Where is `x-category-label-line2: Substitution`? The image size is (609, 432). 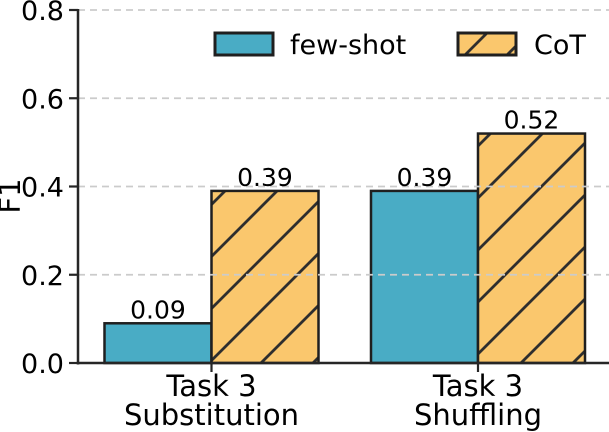
x-category-label-line2: Substitution is located at coordinates (211, 415).